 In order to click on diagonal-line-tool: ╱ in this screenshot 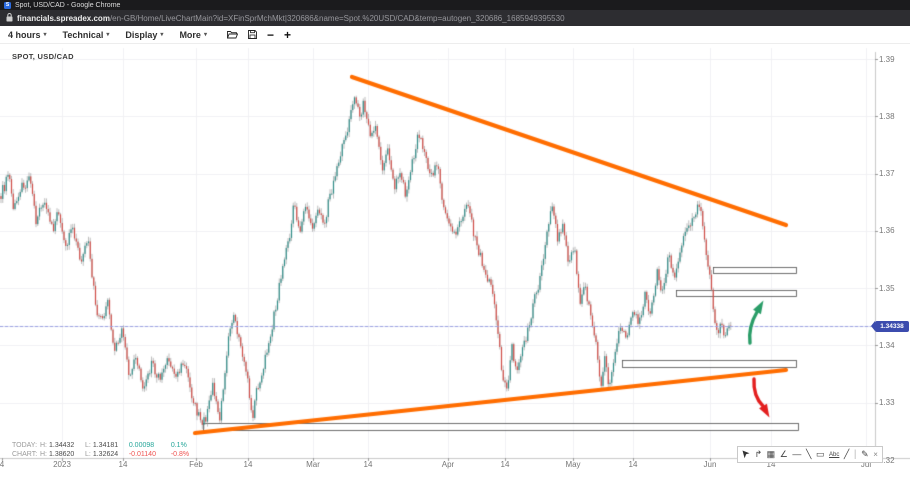, I will do `click(846, 454)`.